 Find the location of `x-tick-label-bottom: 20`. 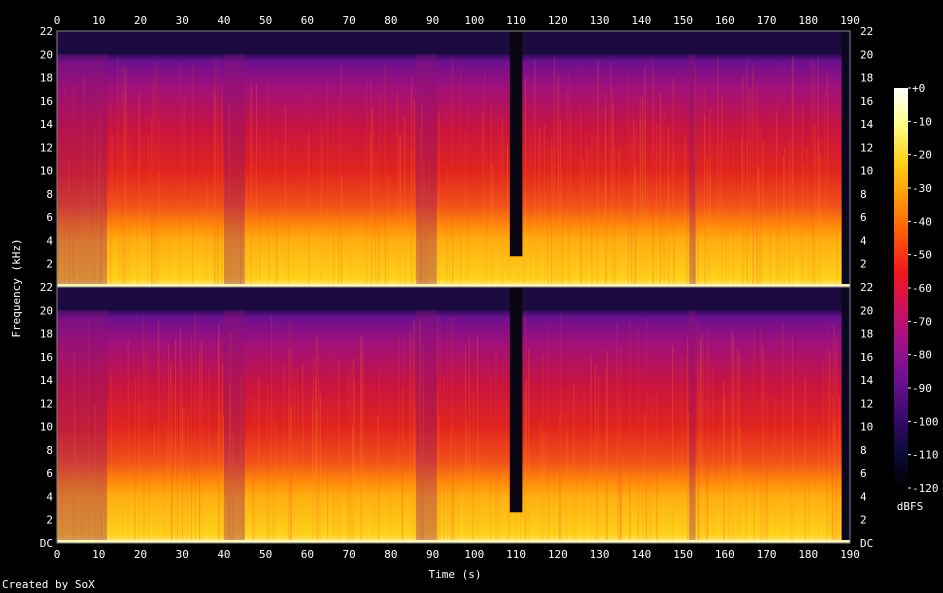

x-tick-label-bottom: 20 is located at coordinates (140, 554).